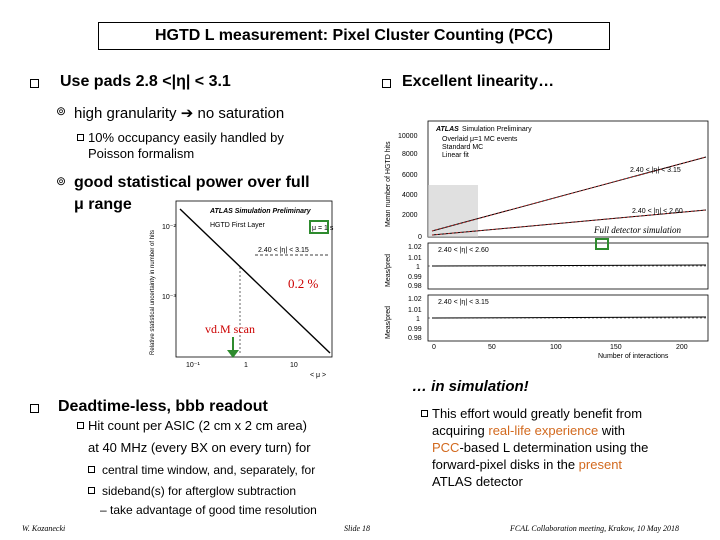 The image size is (720, 540). Describe the element at coordinates (199, 491) in the screenshot. I see `sideband-text: sideband(s) for afterglow subtraction` at that location.